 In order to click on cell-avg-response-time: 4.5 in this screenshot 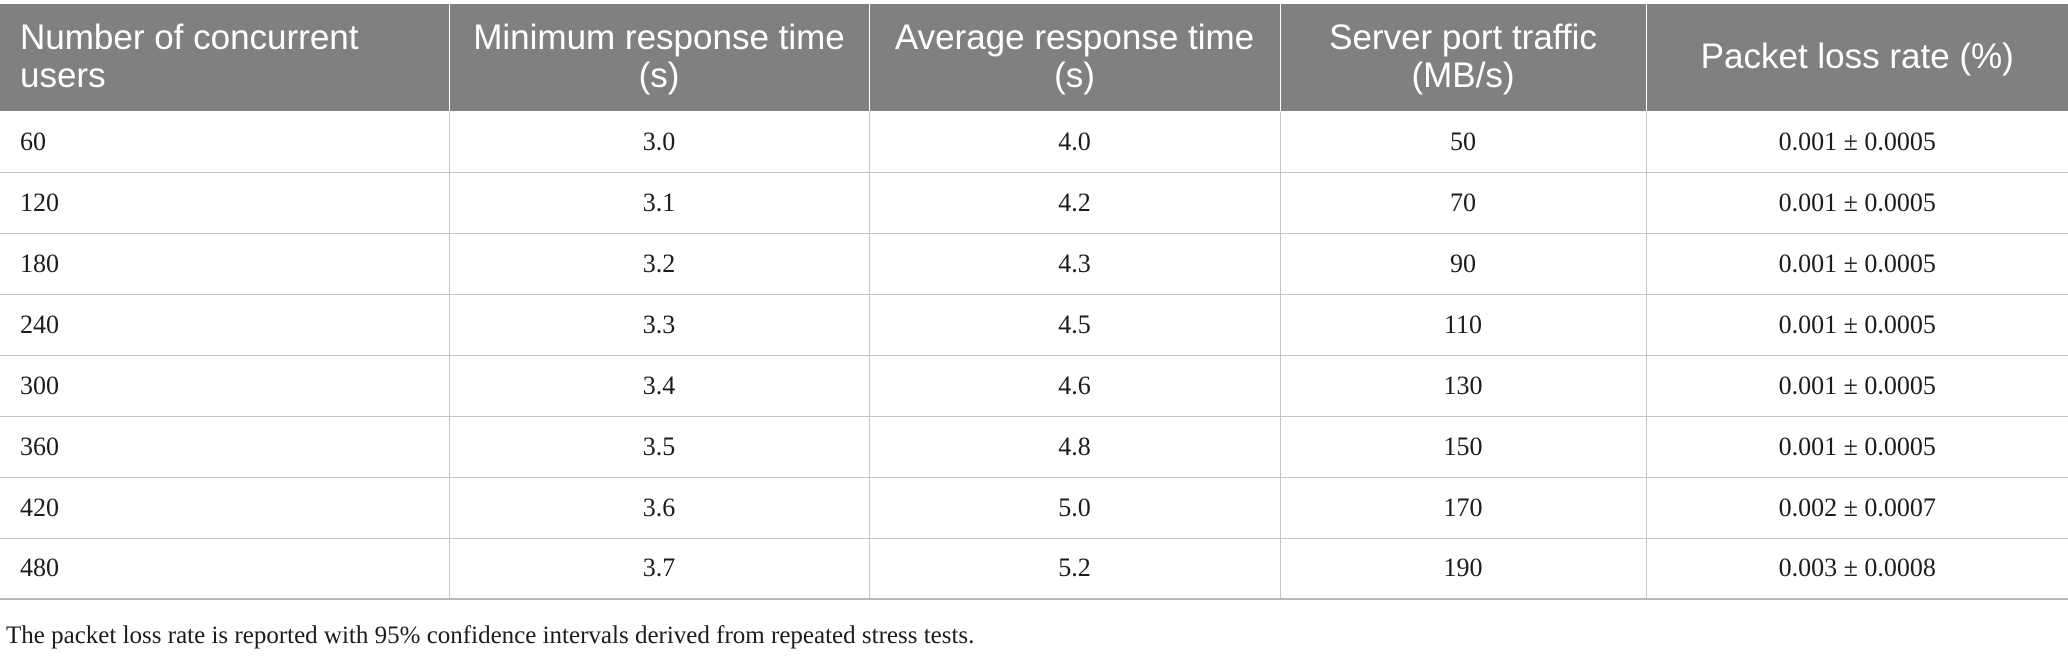, I will do `click(1074, 324)`.